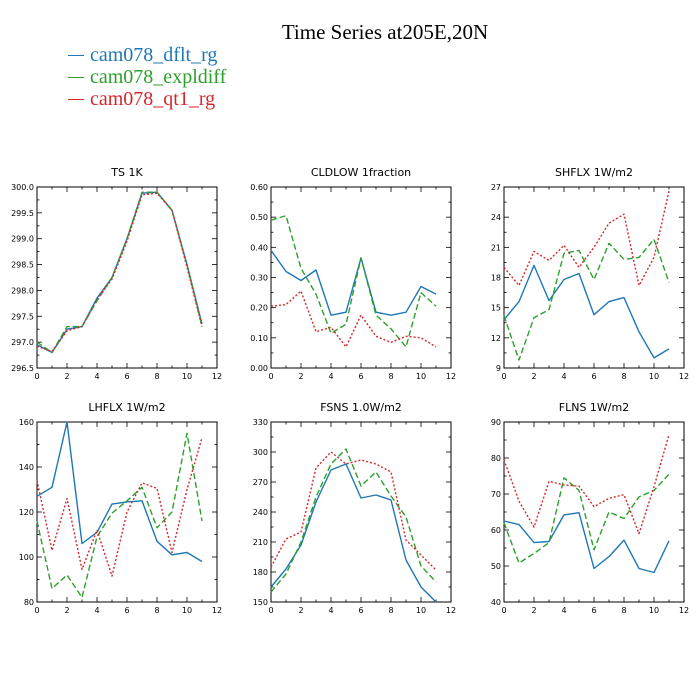 This screenshot has width=700, height=700. I want to click on y-tick-label: 330, so click(260, 422).